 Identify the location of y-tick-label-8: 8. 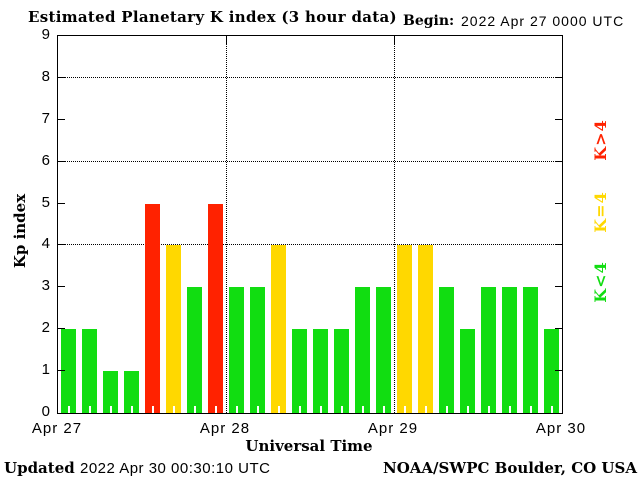
(45, 76).